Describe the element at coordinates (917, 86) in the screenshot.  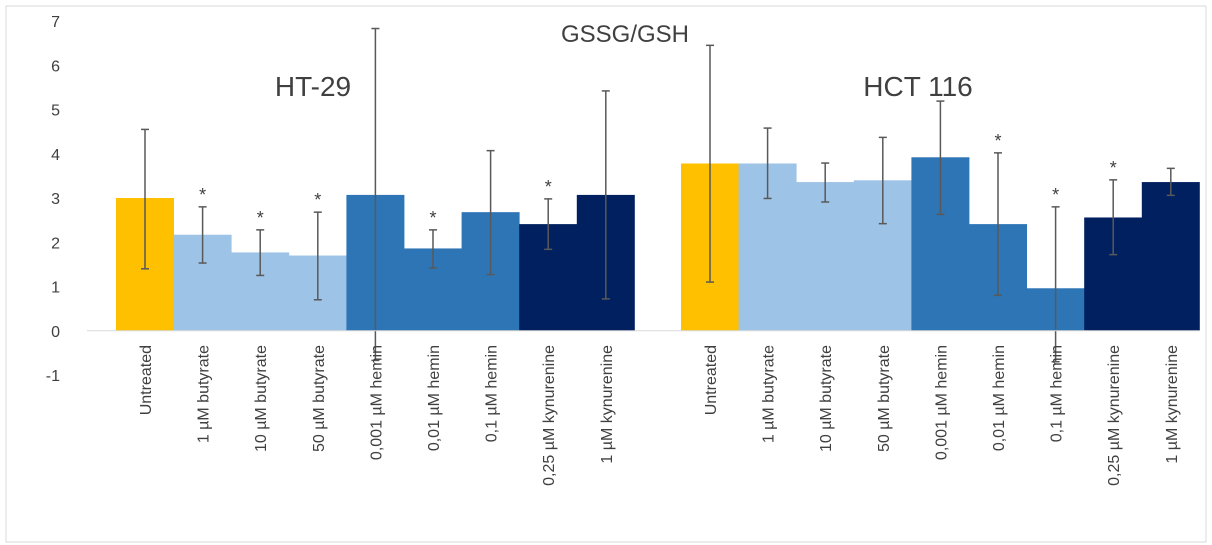
I see `group-label-hct116: HCT 116` at that location.